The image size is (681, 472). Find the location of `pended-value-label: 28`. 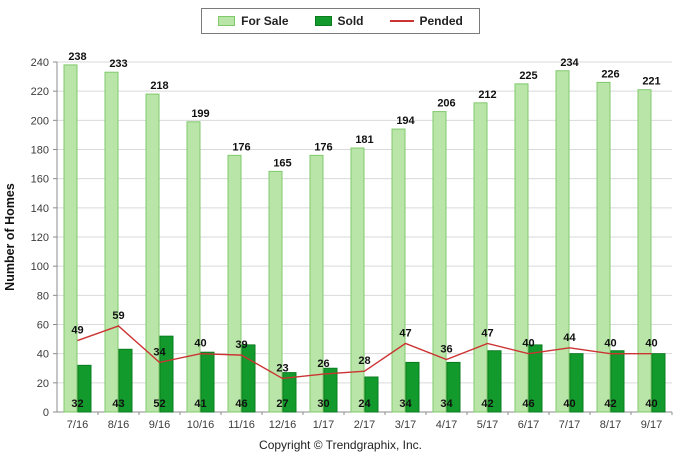

pended-value-label: 28 is located at coordinates (364, 361).